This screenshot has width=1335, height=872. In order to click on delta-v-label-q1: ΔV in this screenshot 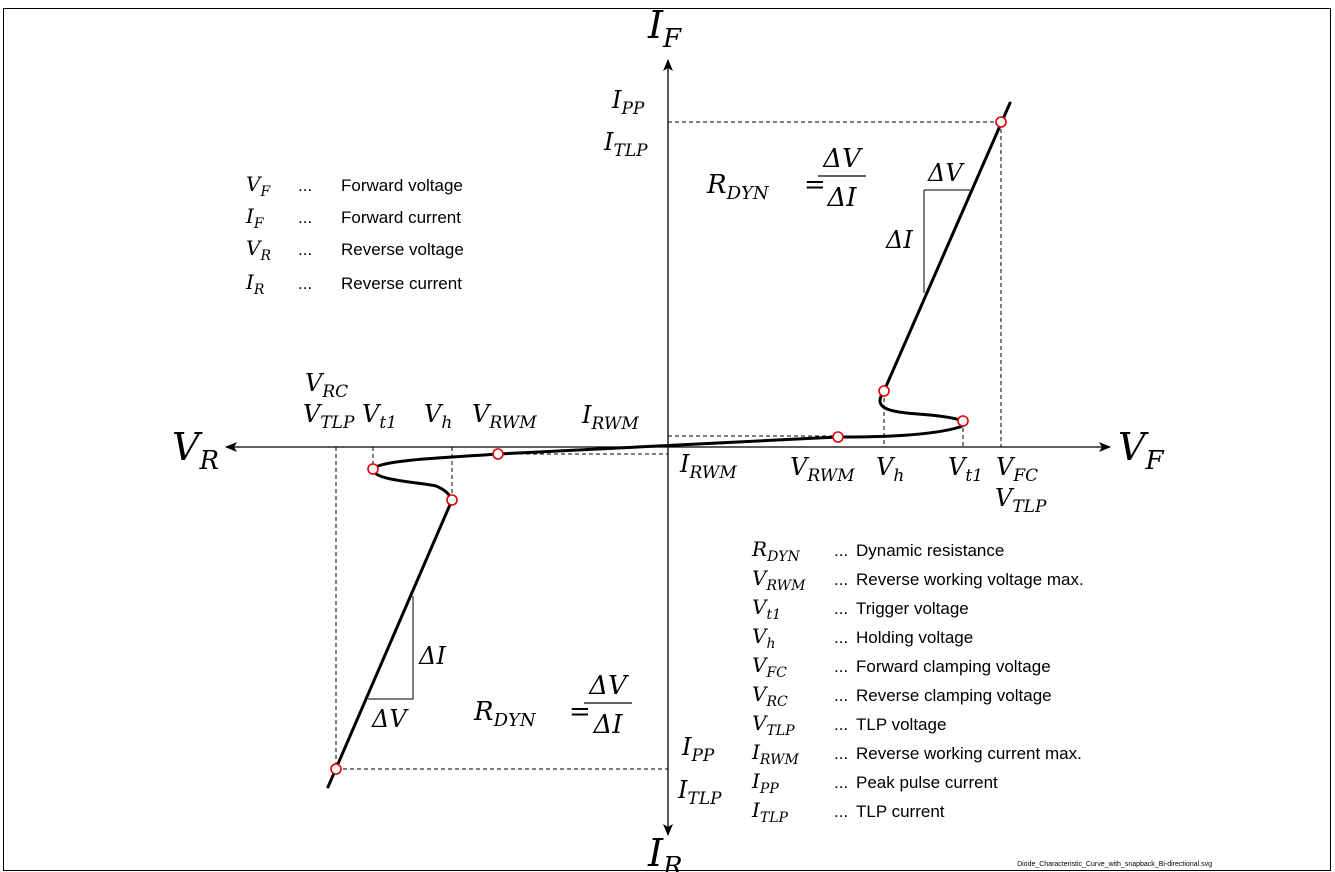, I will do `click(946, 173)`.